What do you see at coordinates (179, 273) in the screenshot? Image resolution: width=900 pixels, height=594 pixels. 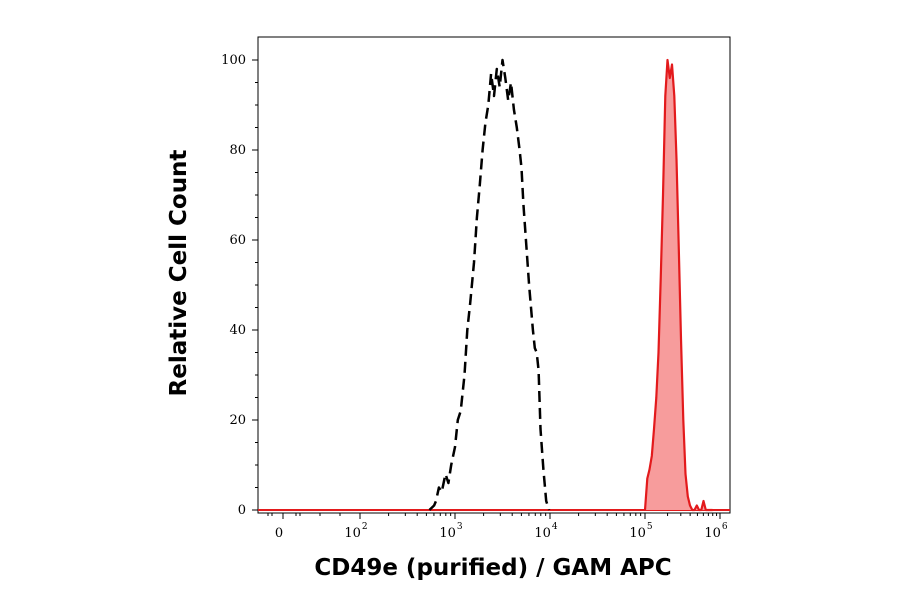 I see `y-axis-title: Relative Cell Count` at bounding box center [179, 273].